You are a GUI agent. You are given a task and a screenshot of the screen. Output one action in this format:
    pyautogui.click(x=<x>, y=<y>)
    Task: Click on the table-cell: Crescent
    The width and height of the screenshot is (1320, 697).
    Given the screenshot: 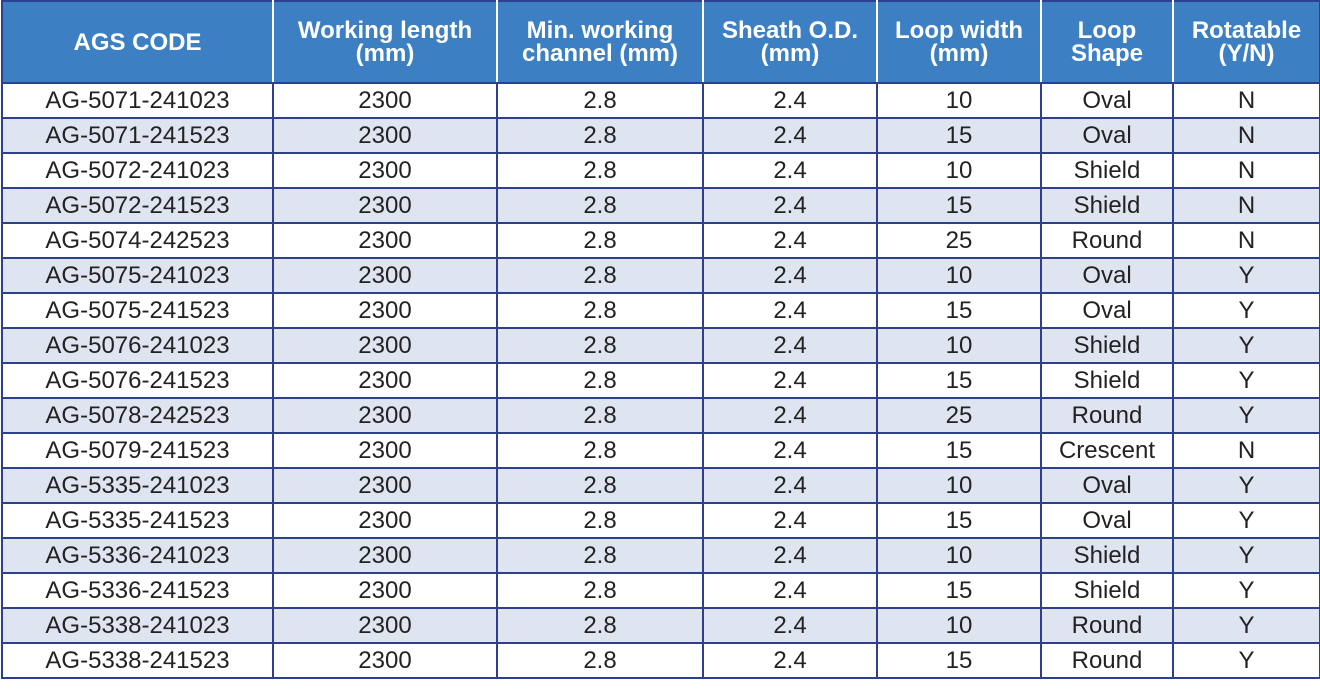 What is the action you would take?
    pyautogui.click(x=1107, y=450)
    